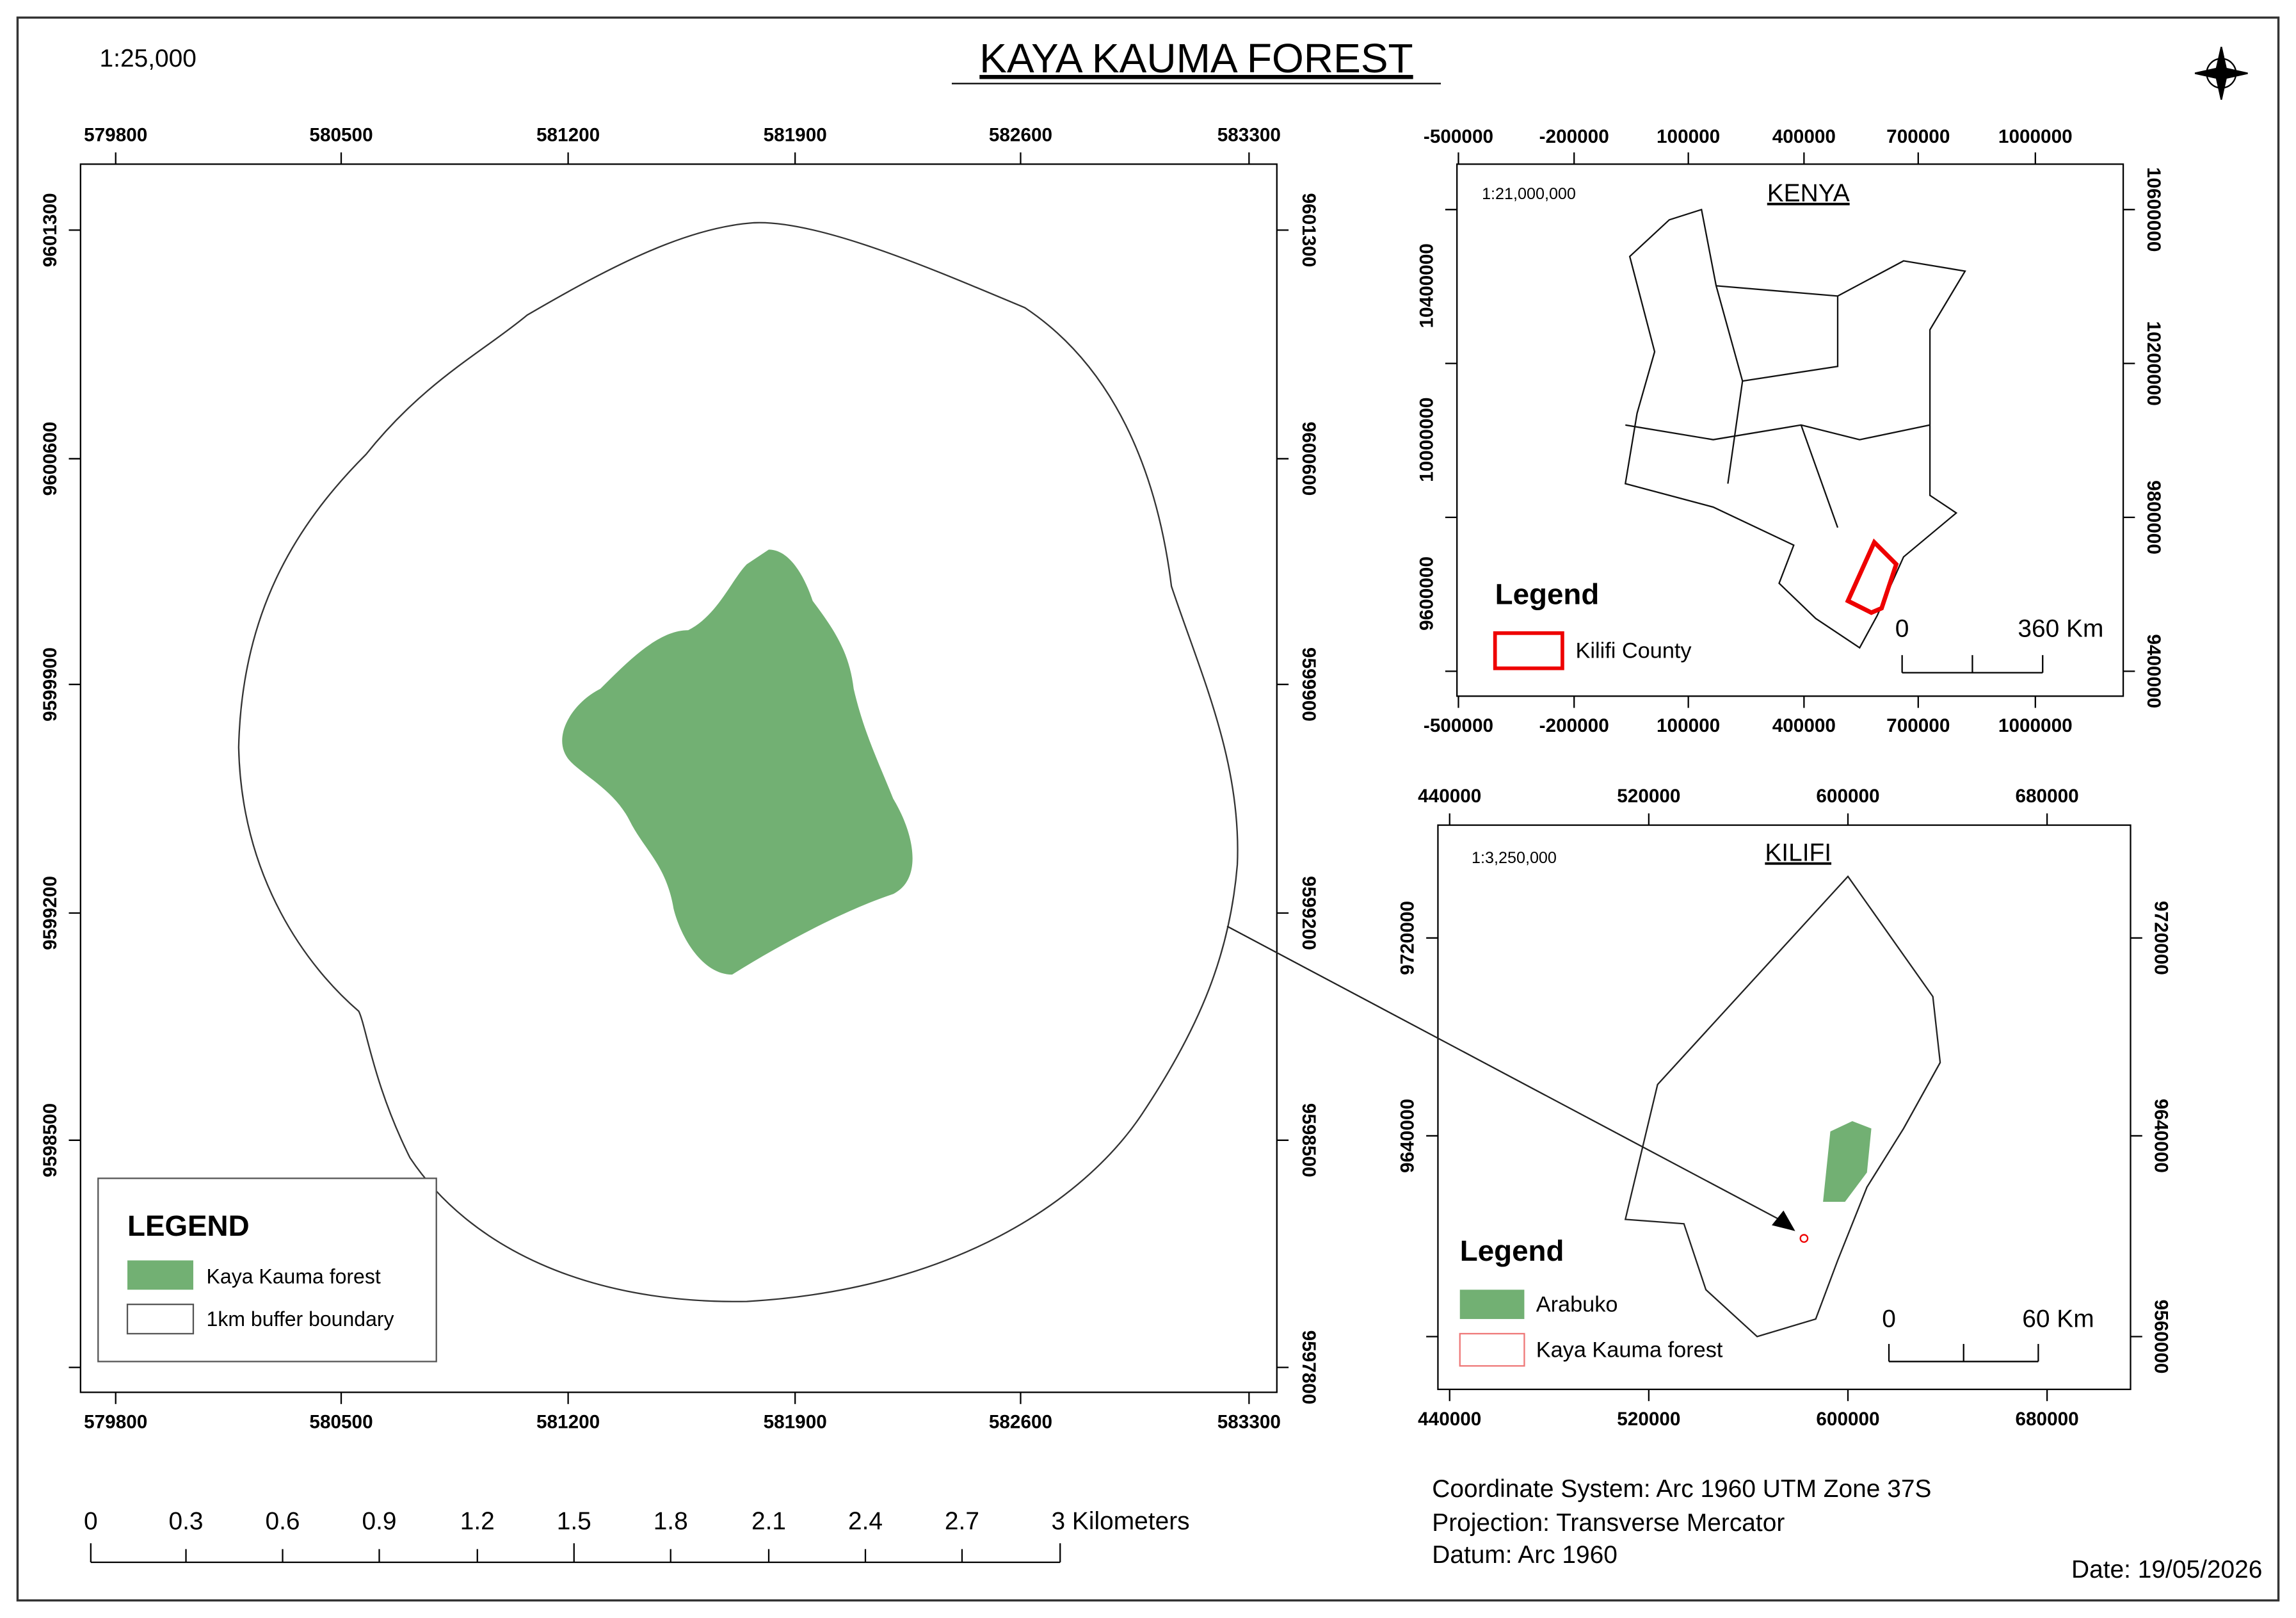 Image resolution: width=2296 pixels, height=1618 pixels. What do you see at coordinates (1629, 1350) in the screenshot?
I see `legend-item: Kaya Kauma forest` at bounding box center [1629, 1350].